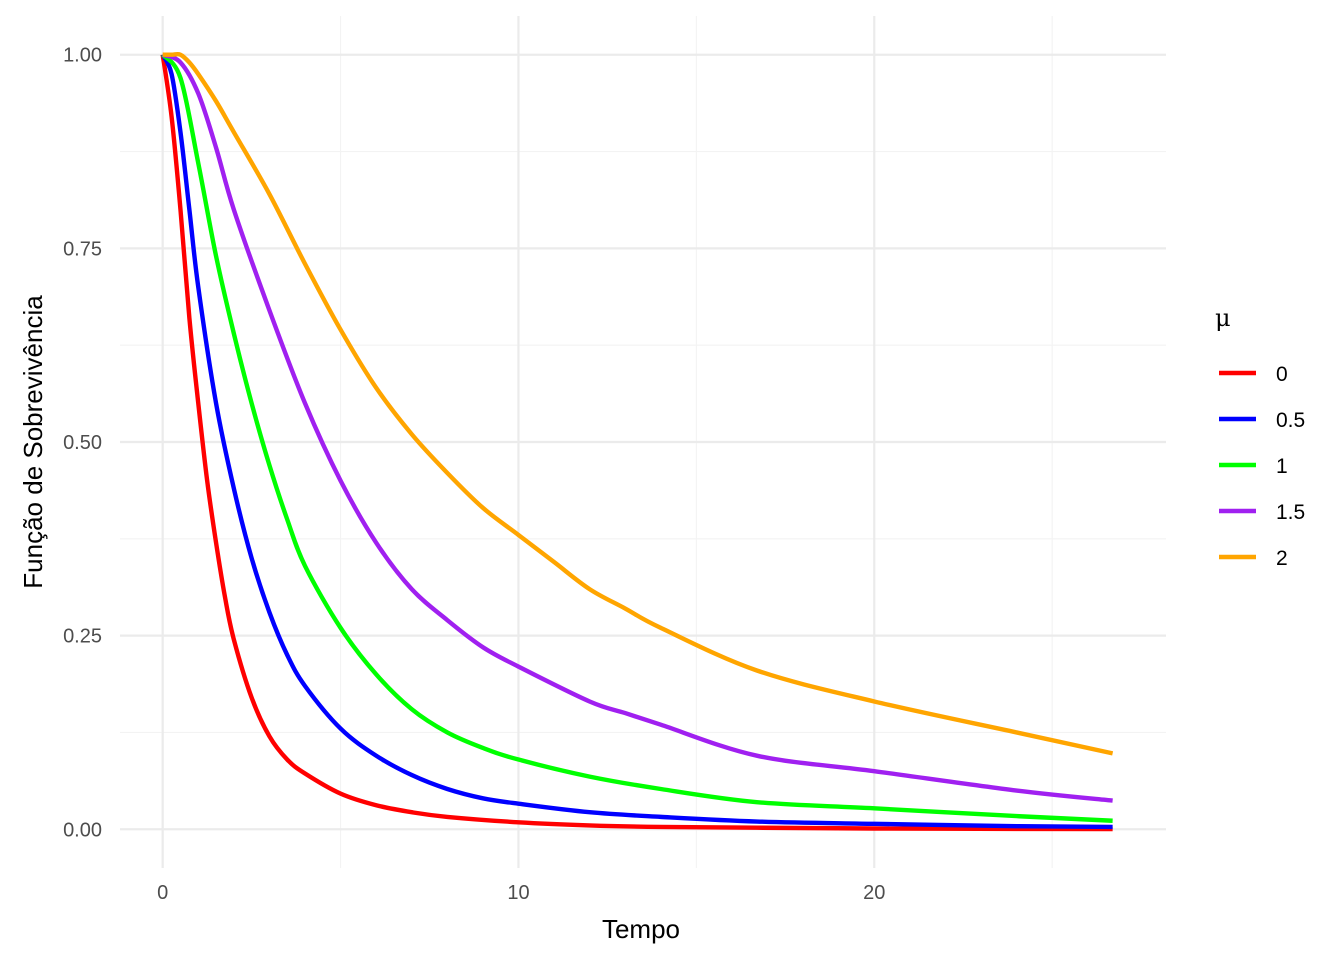 The width and height of the screenshot is (1344, 960). What do you see at coordinates (1290, 512) in the screenshot?
I see `legend-label: 1.5` at bounding box center [1290, 512].